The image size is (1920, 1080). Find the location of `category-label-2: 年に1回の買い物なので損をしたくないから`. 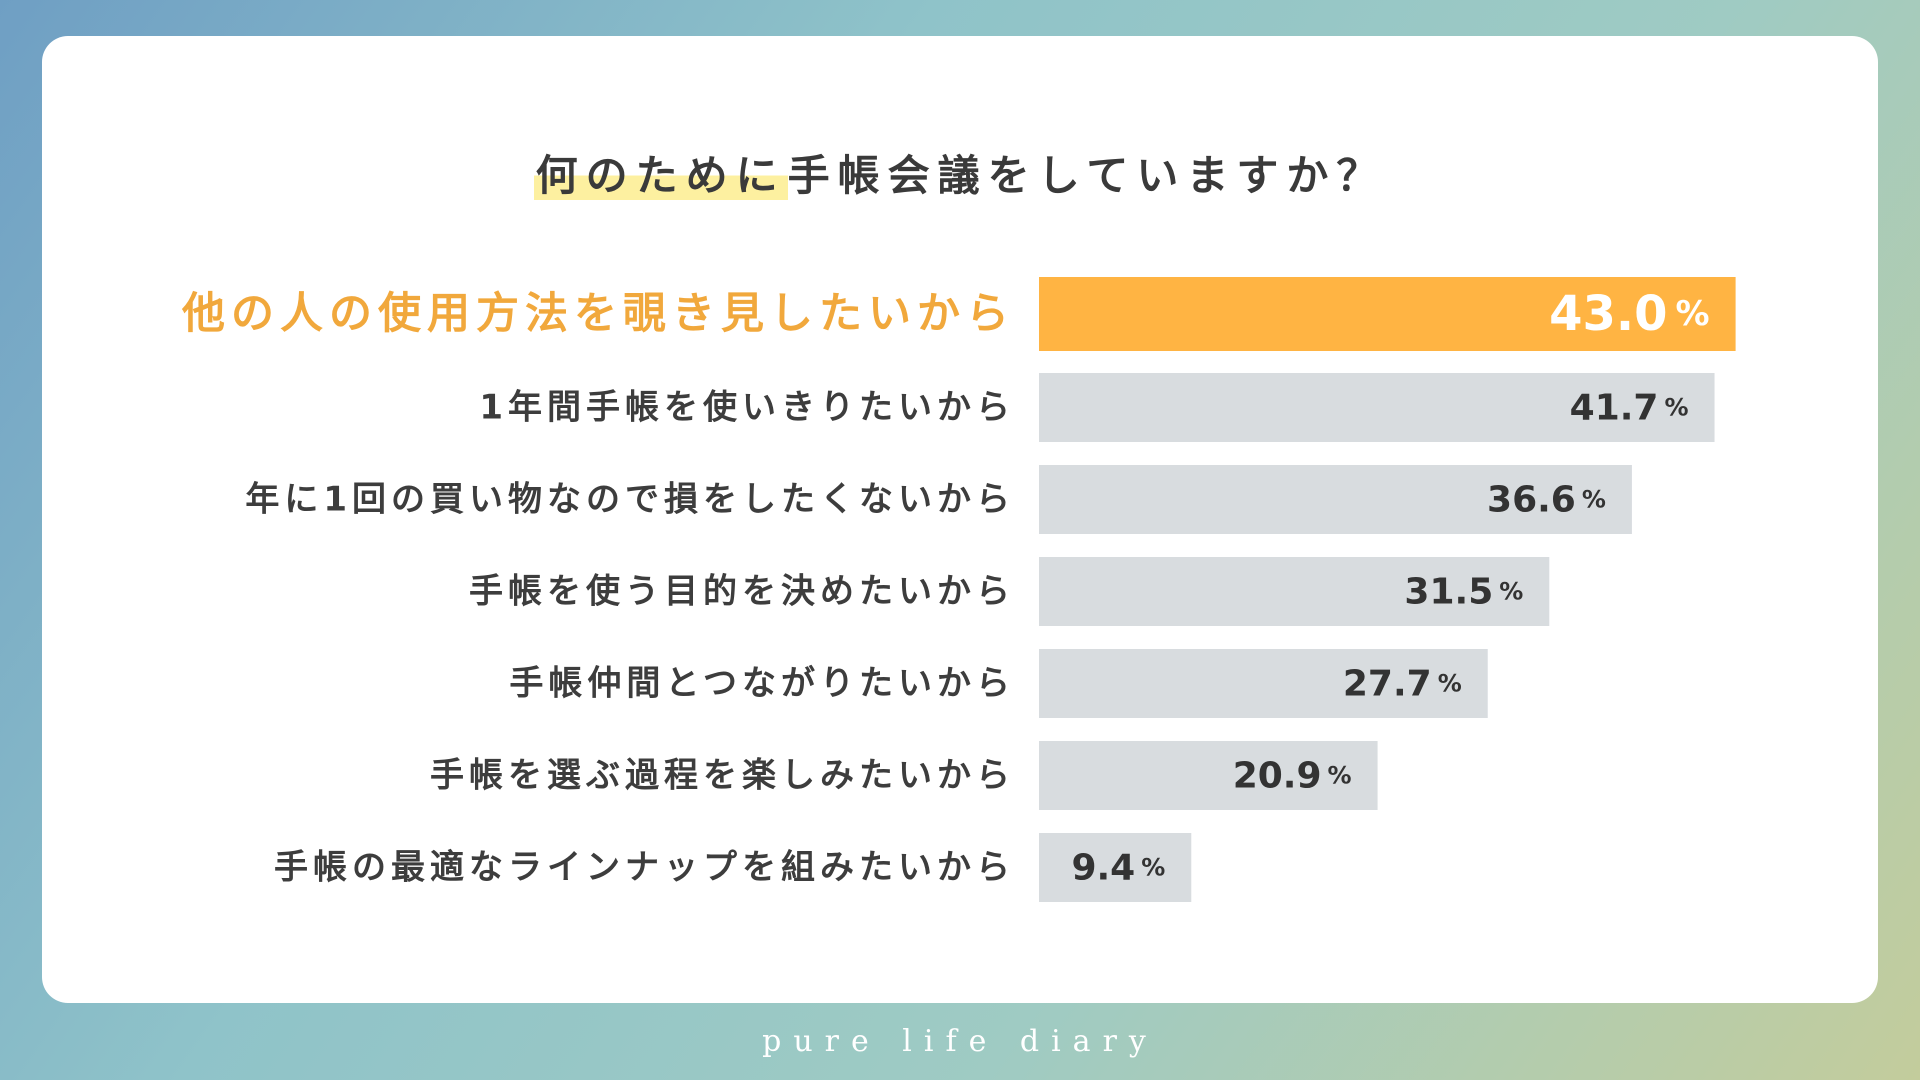

category-label-2: 年に1回の買い物なので損をしたくないから is located at coordinates (630, 500).